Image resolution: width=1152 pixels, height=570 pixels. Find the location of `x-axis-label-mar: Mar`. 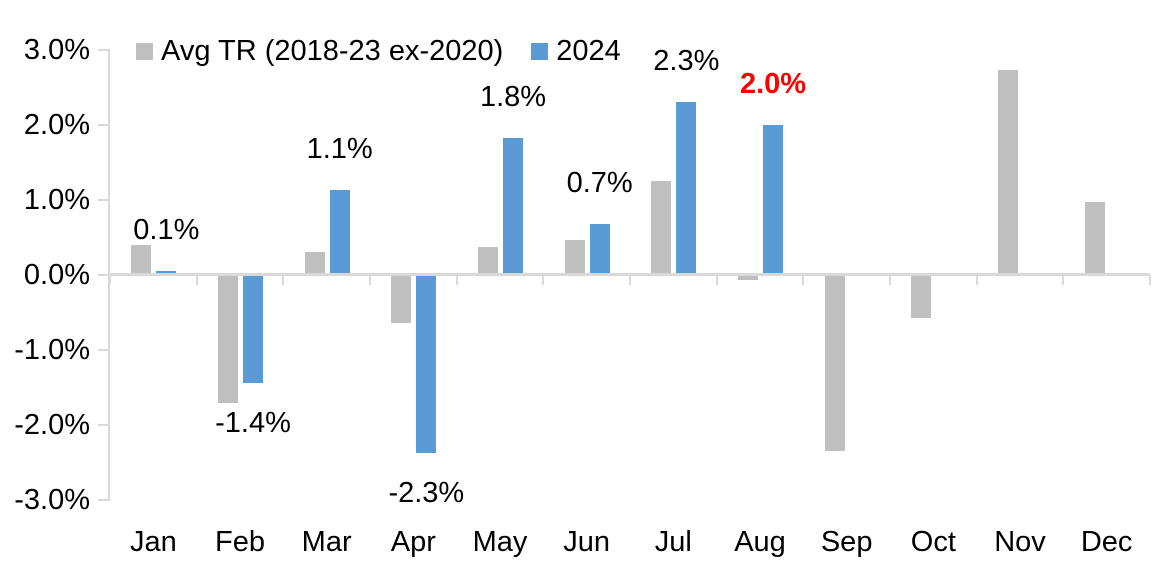

x-axis-label-mar: Mar is located at coordinates (326, 542).